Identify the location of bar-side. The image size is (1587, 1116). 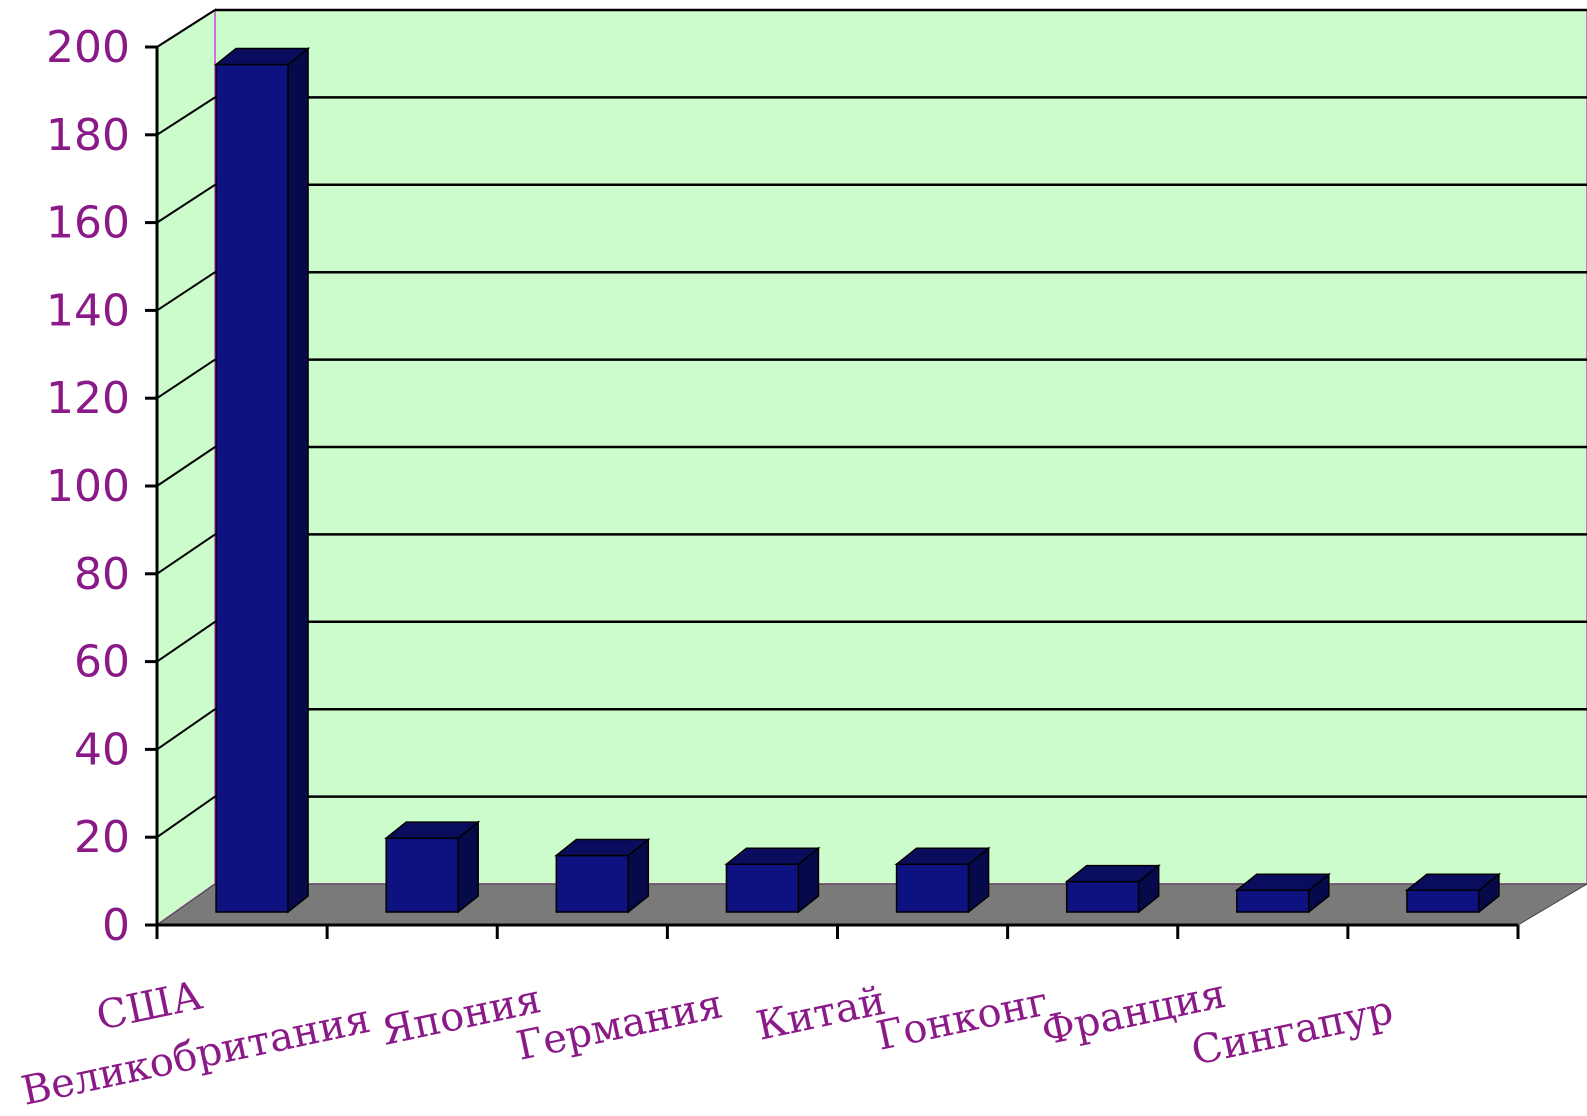
(298, 480).